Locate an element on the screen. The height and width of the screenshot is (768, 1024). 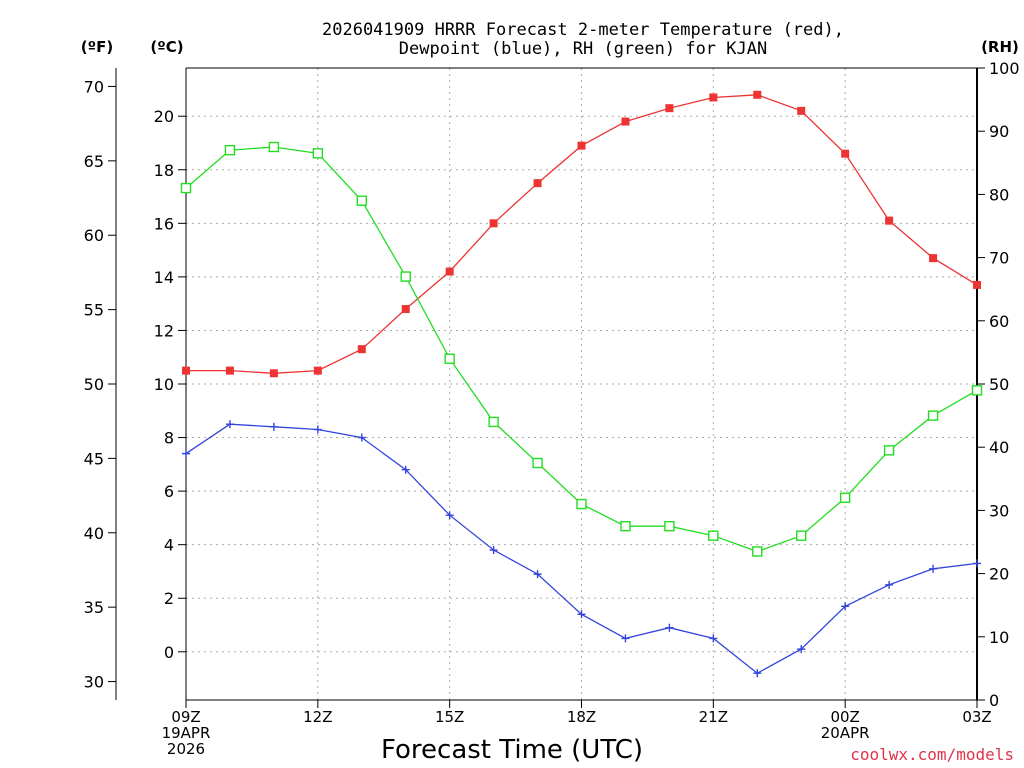
celsius-tick-label: 16 is located at coordinates (164, 223).